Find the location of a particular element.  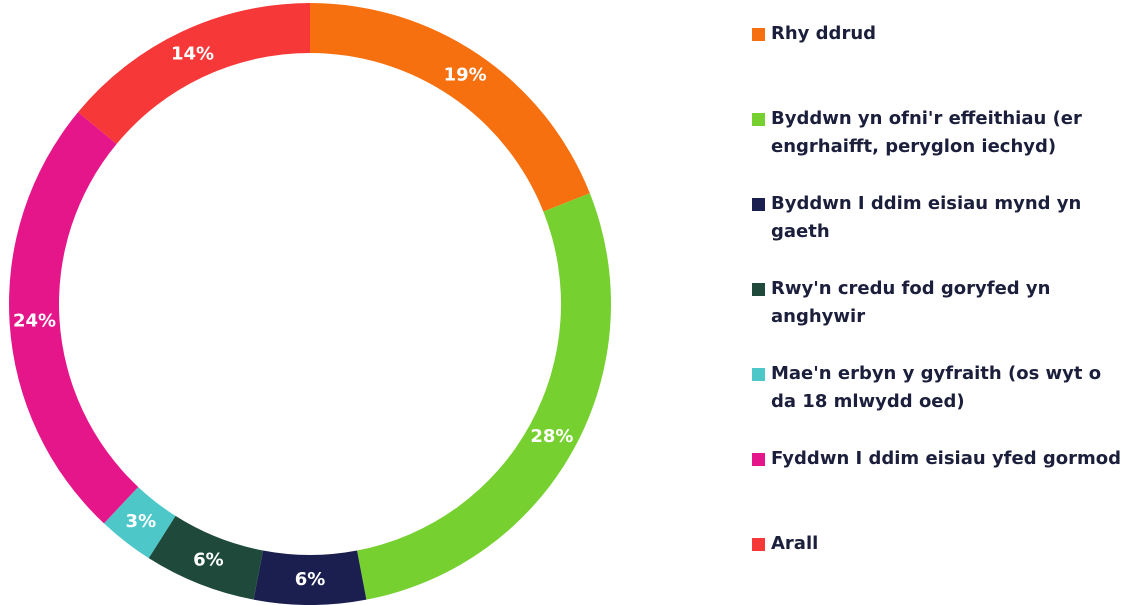

legend-item: Rhy ddrud is located at coordinates (942, 34).